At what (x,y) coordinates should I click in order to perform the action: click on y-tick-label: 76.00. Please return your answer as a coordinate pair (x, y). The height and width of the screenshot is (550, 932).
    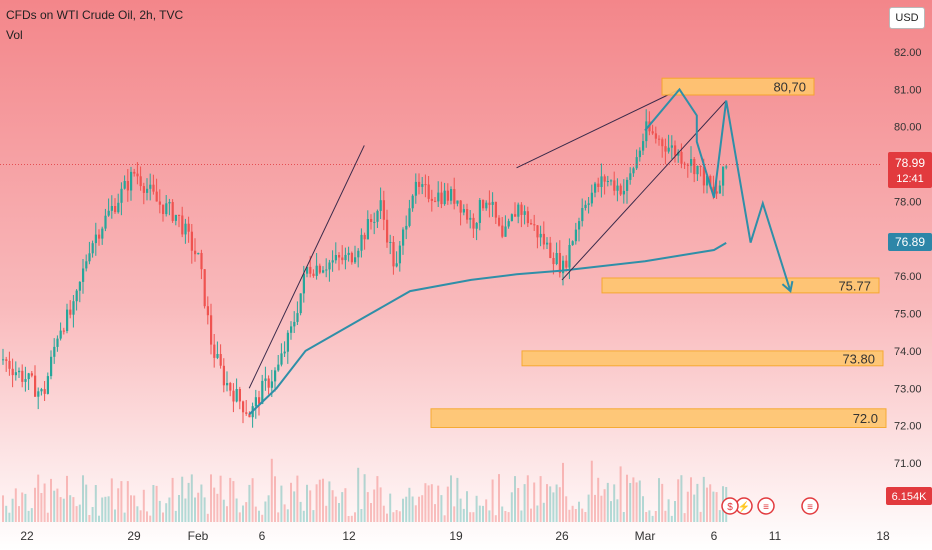
    Looking at the image, I should click on (908, 277).